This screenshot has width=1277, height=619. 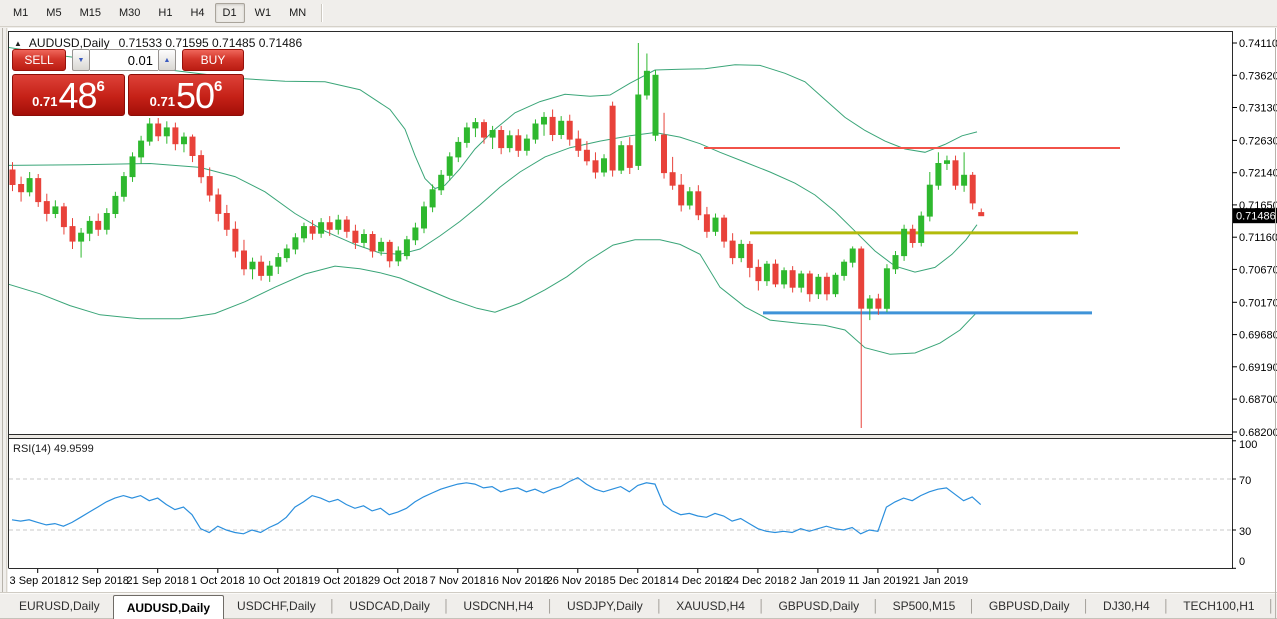 I want to click on timeframe-button-m30: M30, so click(x=129, y=13).